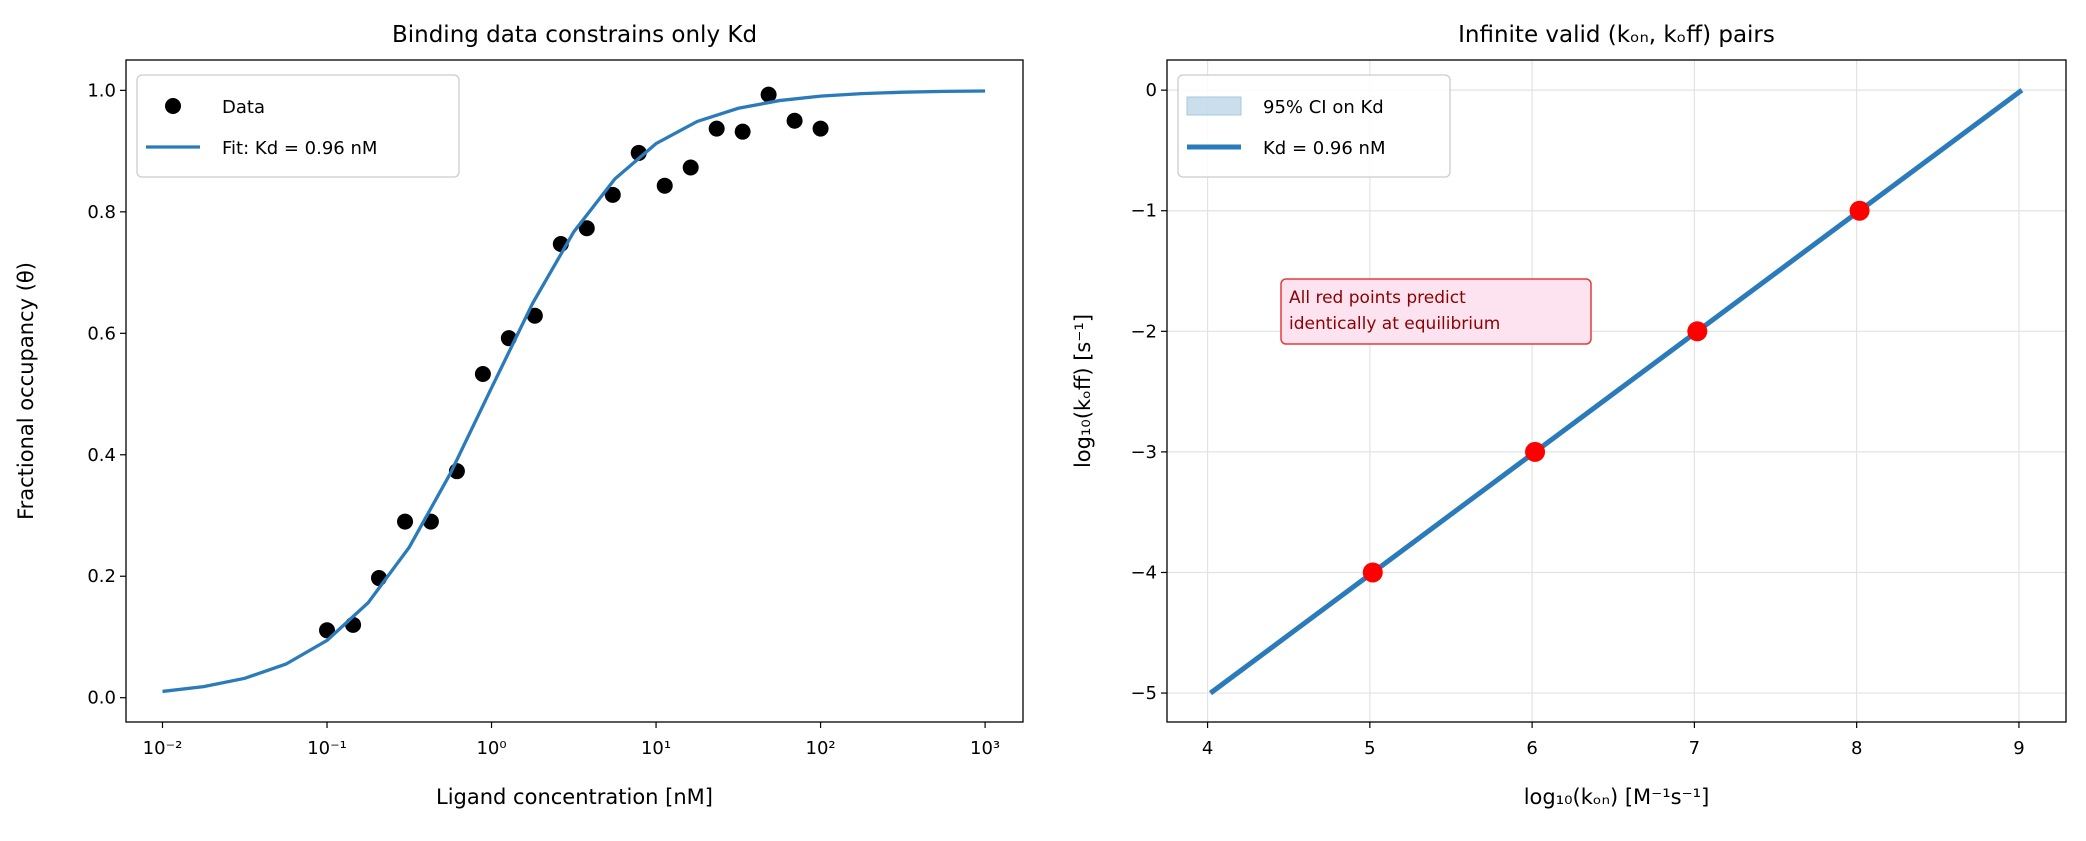 The height and width of the screenshot is (841, 2086). I want to click on x-tick-label: 10⁰, so click(491, 748).